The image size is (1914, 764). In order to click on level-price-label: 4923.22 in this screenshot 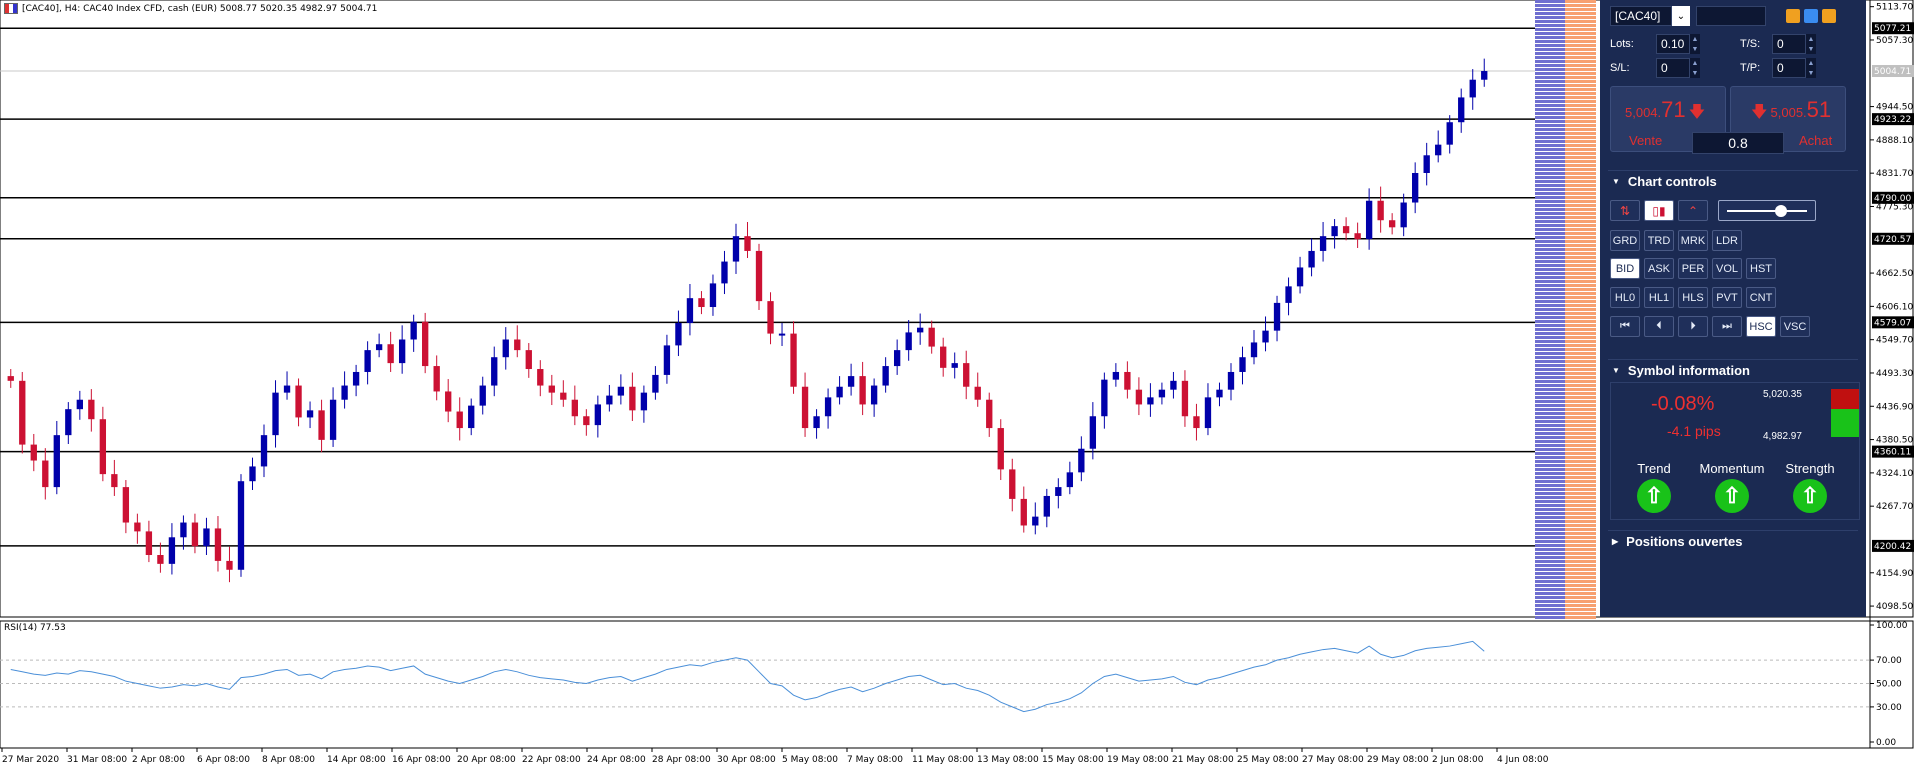, I will do `click(1892, 120)`.